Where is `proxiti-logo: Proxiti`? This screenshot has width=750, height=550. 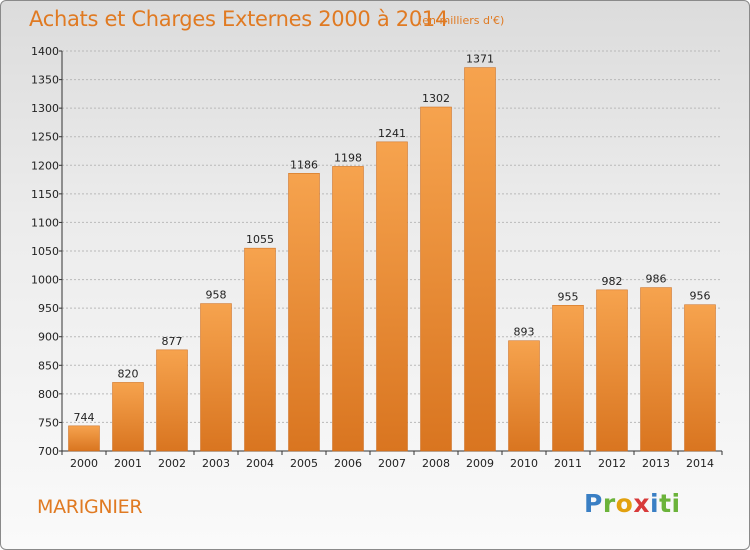 proxiti-logo: Proxiti is located at coordinates (632, 503).